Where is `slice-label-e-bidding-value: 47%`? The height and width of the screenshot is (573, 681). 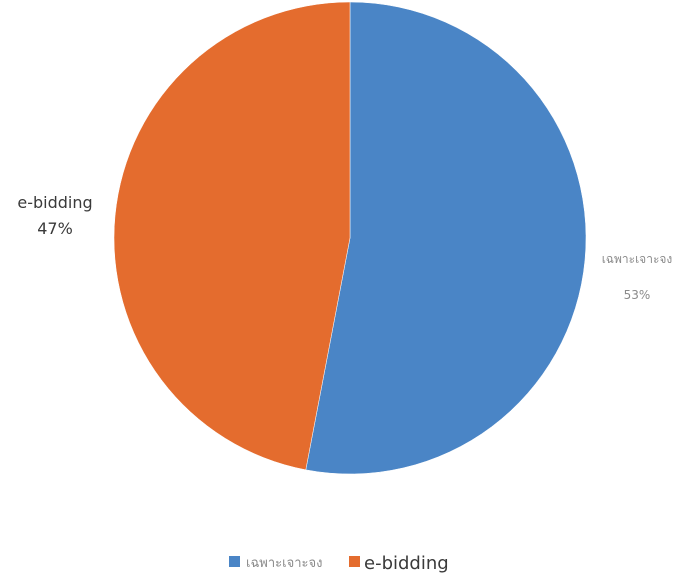
slice-label-e-bidding-value: 47% is located at coordinates (55, 228).